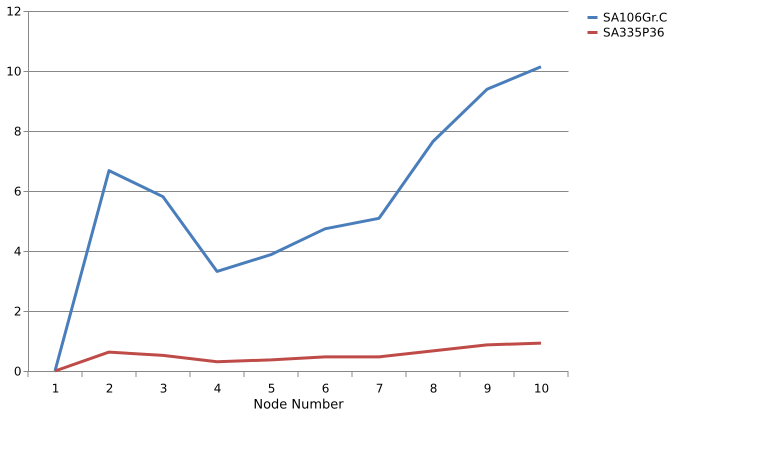 The image size is (769, 452). What do you see at coordinates (542, 389) in the screenshot?
I see `x-tick-label: 10` at bounding box center [542, 389].